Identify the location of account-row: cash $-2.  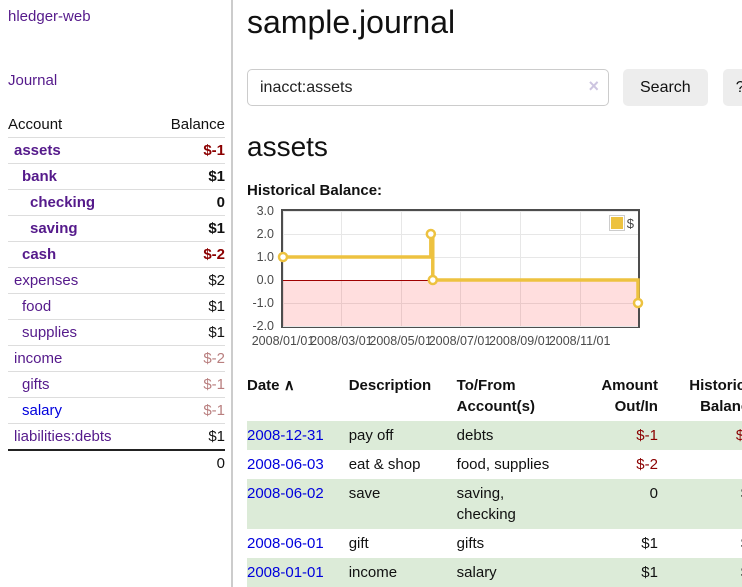
(116, 254).